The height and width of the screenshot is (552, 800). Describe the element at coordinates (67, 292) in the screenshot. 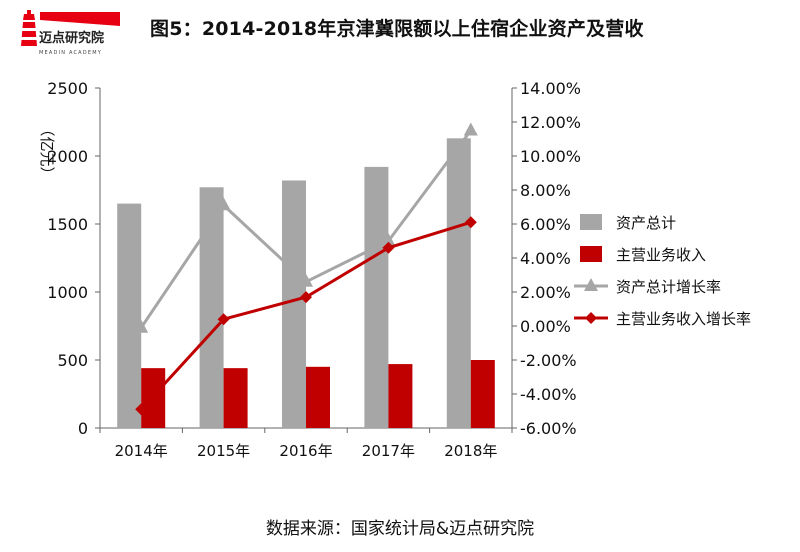

I see `y-tick-label-left: 1000` at that location.